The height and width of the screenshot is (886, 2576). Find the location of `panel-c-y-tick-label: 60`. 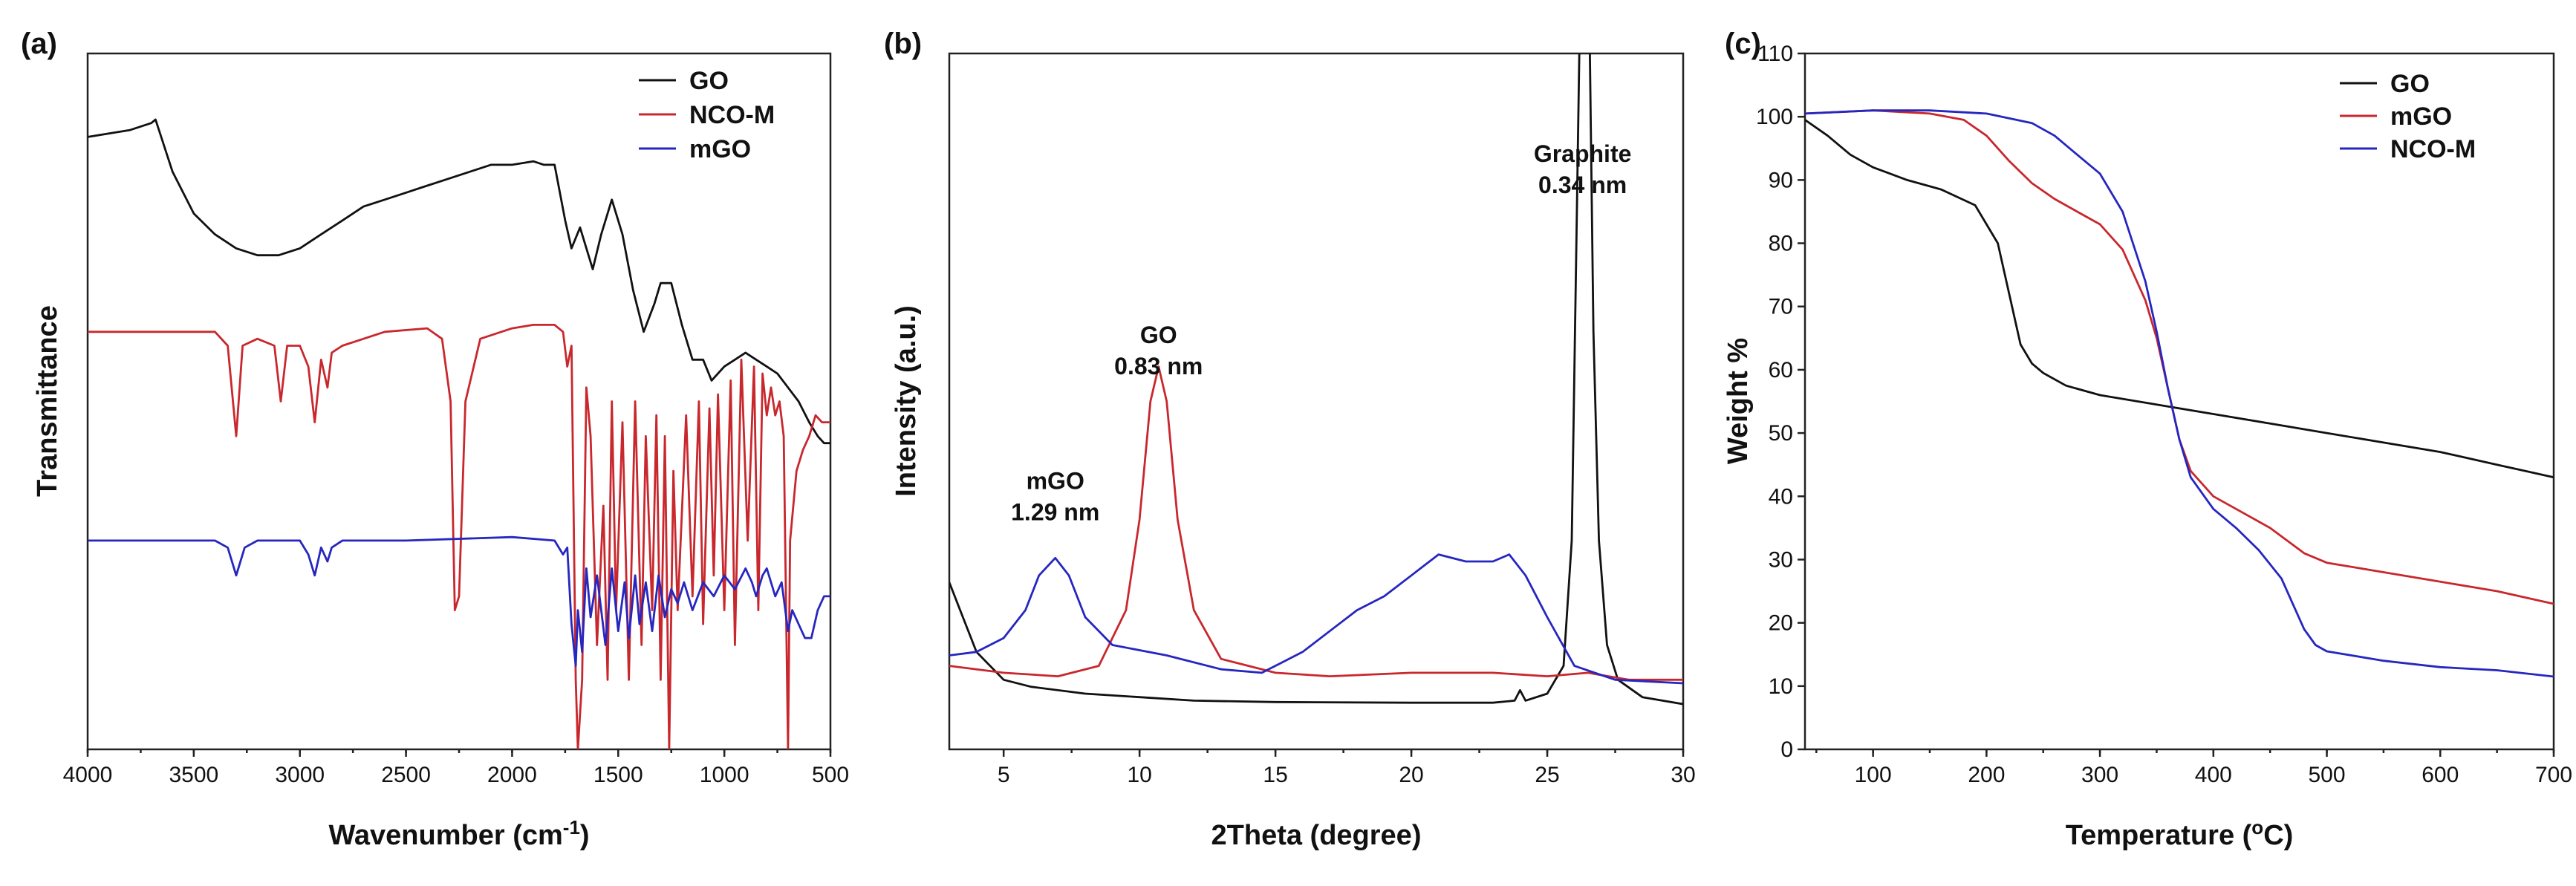

panel-c-y-tick-label: 60 is located at coordinates (1781, 370).